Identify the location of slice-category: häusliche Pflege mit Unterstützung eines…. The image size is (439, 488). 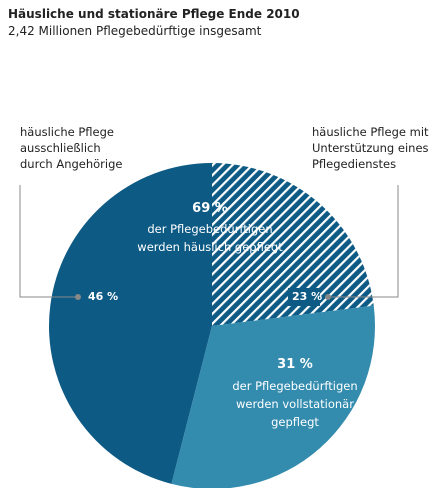
(370, 148).